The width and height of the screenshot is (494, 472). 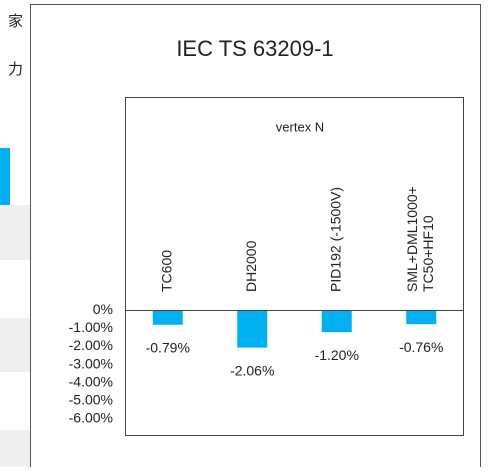 What do you see at coordinates (300, 126) in the screenshot?
I see `chart-subtitle: vertex N` at bounding box center [300, 126].